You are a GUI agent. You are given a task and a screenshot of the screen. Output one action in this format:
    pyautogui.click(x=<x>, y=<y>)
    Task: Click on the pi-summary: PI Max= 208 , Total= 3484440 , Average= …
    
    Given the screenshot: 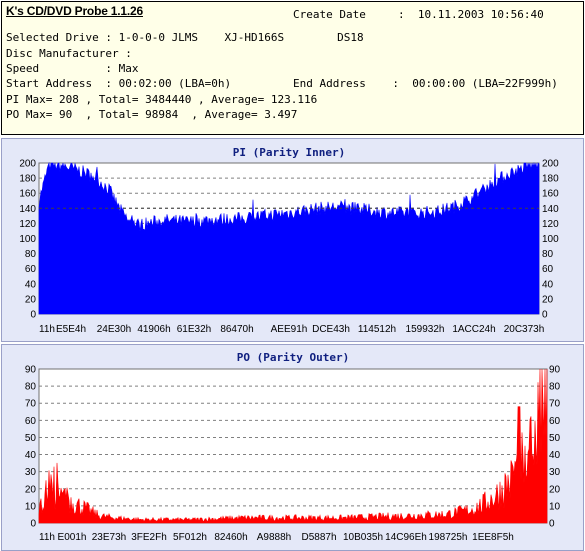 What is the action you would take?
    pyautogui.click(x=162, y=99)
    